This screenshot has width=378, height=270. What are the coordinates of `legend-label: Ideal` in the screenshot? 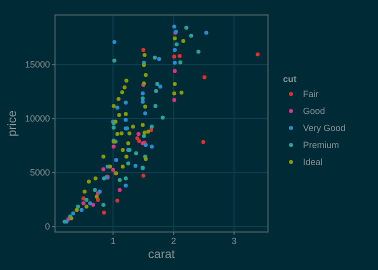 It's located at (313, 162).